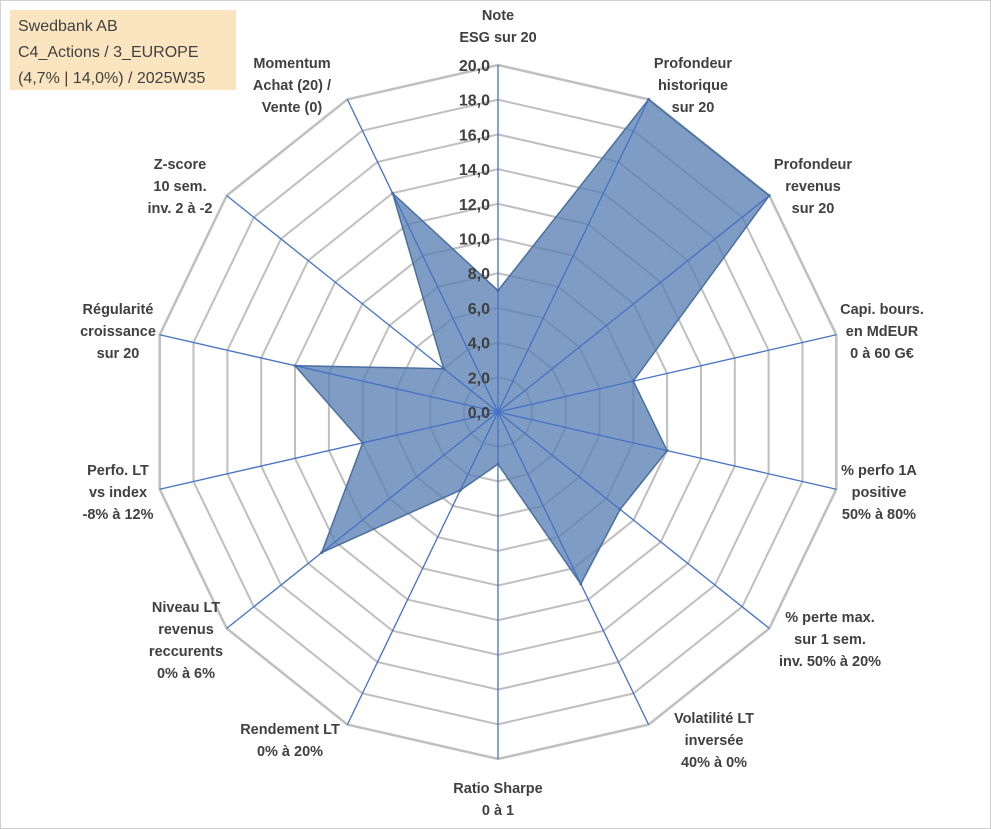 The width and height of the screenshot is (991, 829). What do you see at coordinates (879, 493) in the screenshot?
I see `axis-label: % perfo 1A positive 50% à 80%` at bounding box center [879, 493].